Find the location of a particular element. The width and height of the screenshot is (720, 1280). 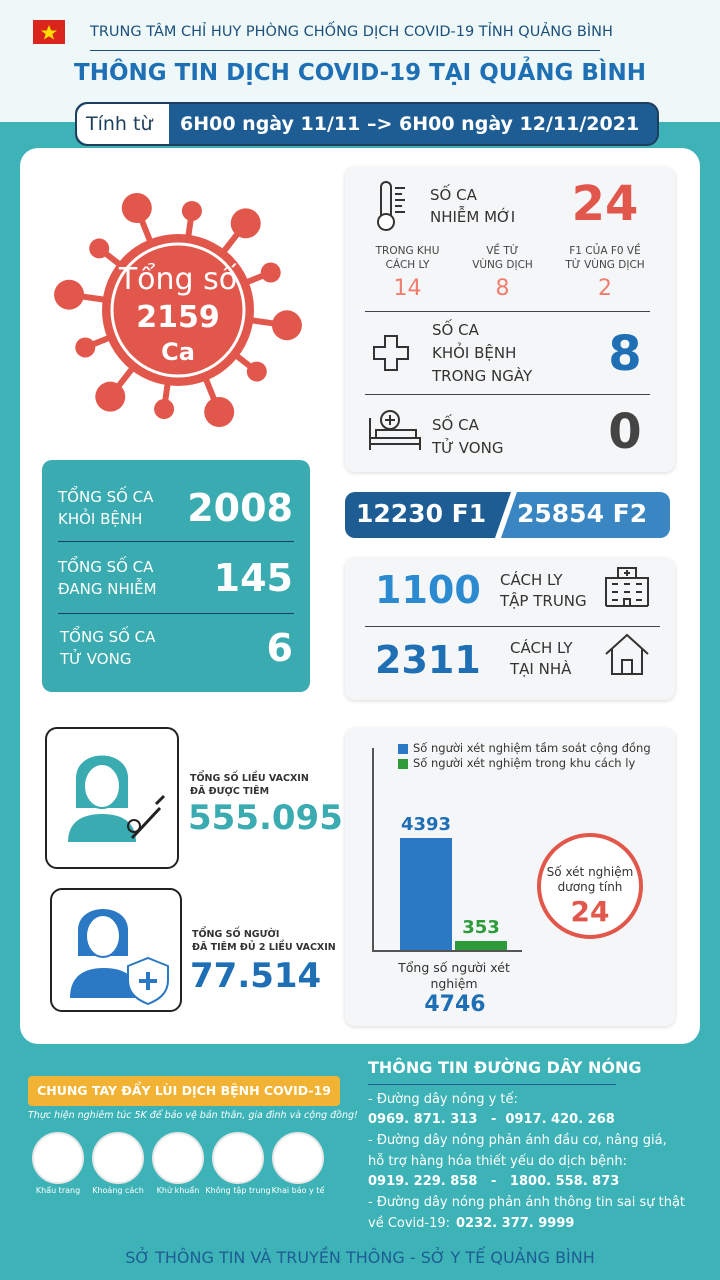

isolation-box is located at coordinates (510, 629).